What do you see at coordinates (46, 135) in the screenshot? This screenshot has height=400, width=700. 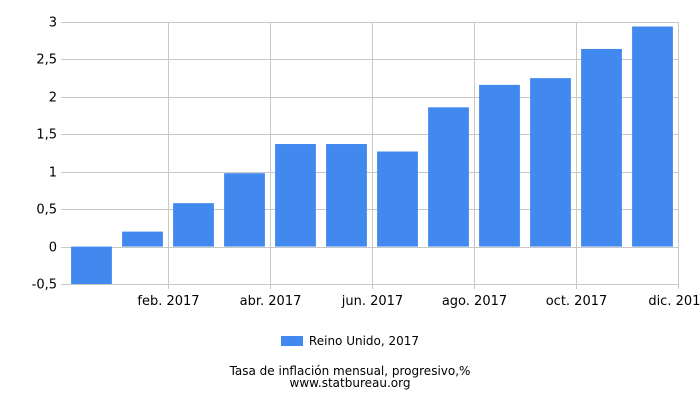 I see `y-tick-label: 1,5` at bounding box center [46, 135].